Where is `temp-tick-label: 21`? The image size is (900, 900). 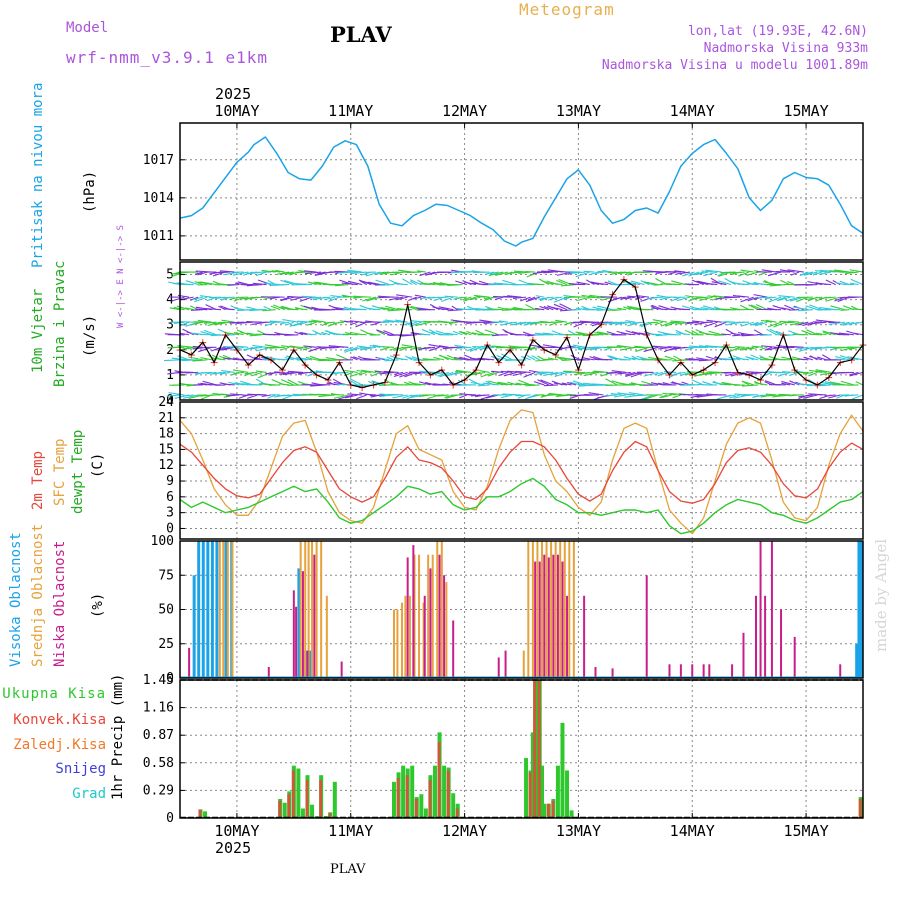
temp-tick-label: 21 is located at coordinates (166, 418).